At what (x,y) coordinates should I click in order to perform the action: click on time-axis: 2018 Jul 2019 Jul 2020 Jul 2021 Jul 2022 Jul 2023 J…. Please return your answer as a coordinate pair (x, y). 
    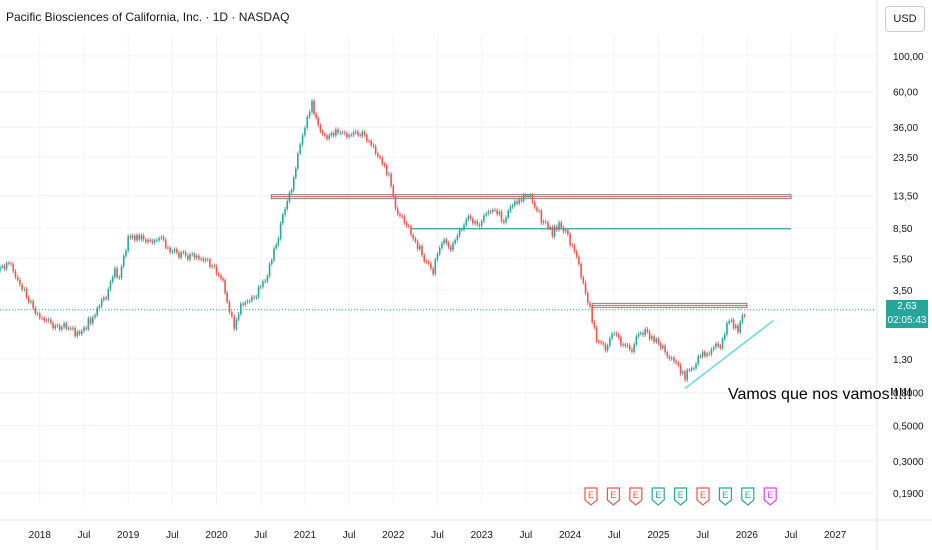
    Looking at the image, I should click on (466, 530).